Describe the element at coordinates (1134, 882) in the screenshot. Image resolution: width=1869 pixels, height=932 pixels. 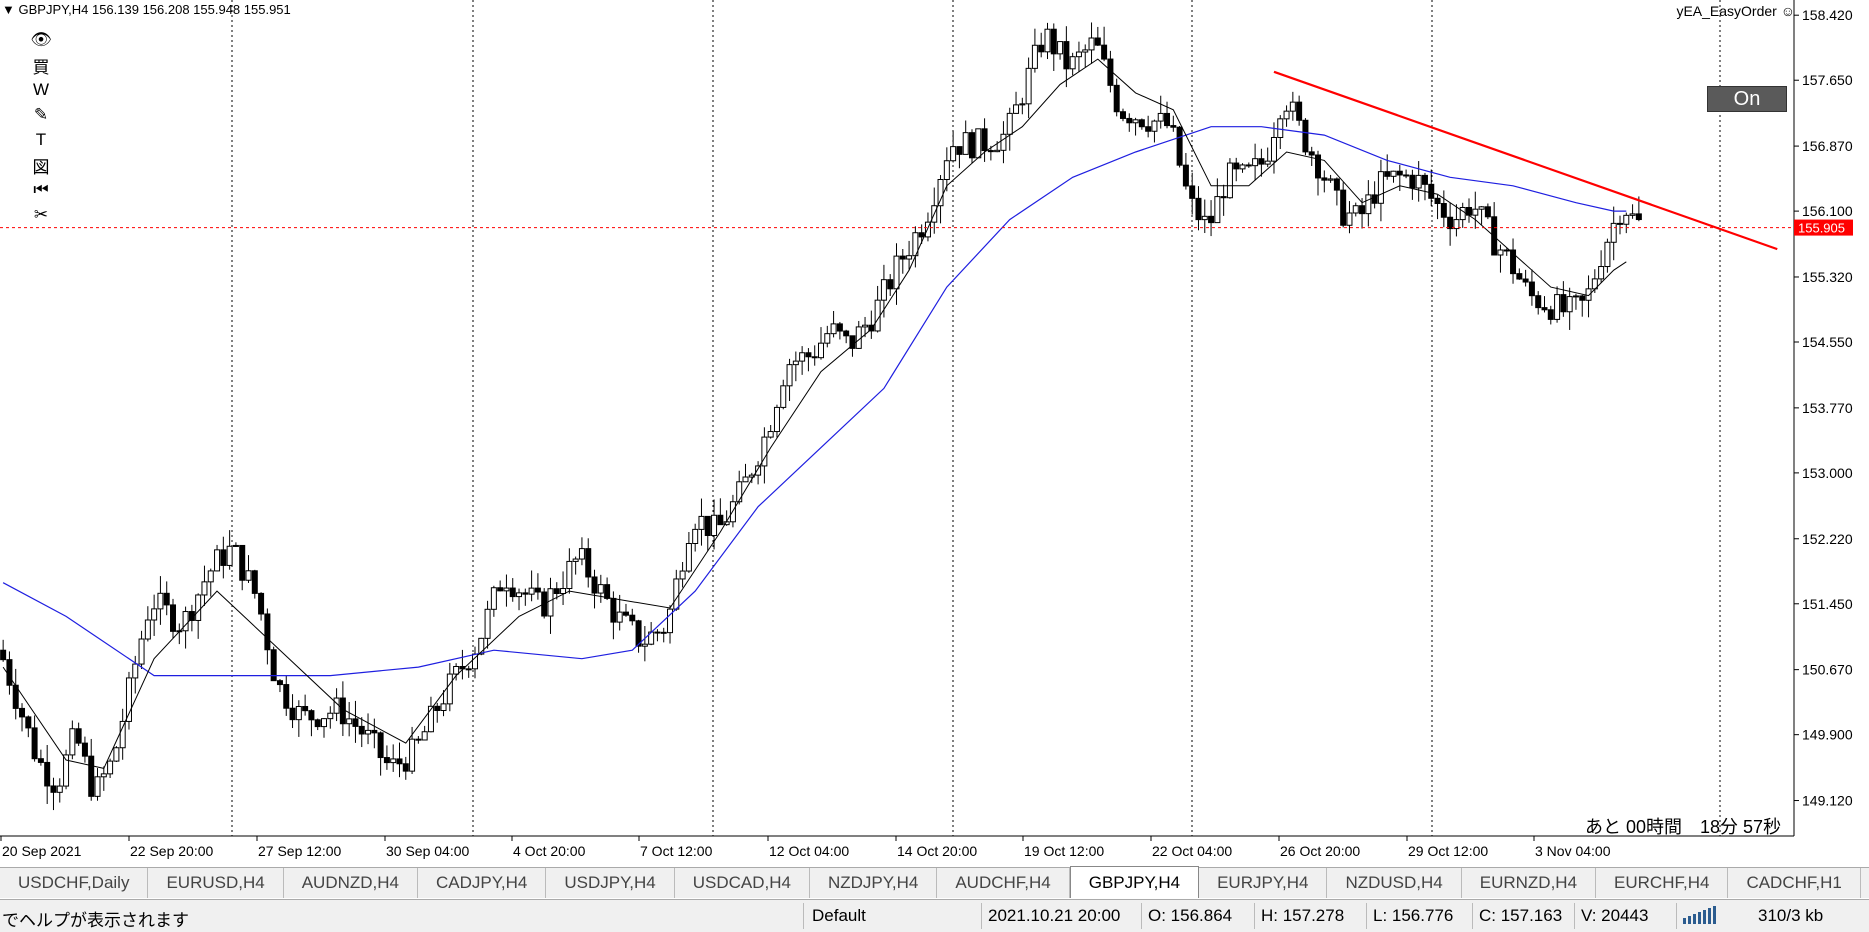
I see `tab-gbpjpy-h4: GBPJPY,H4` at that location.